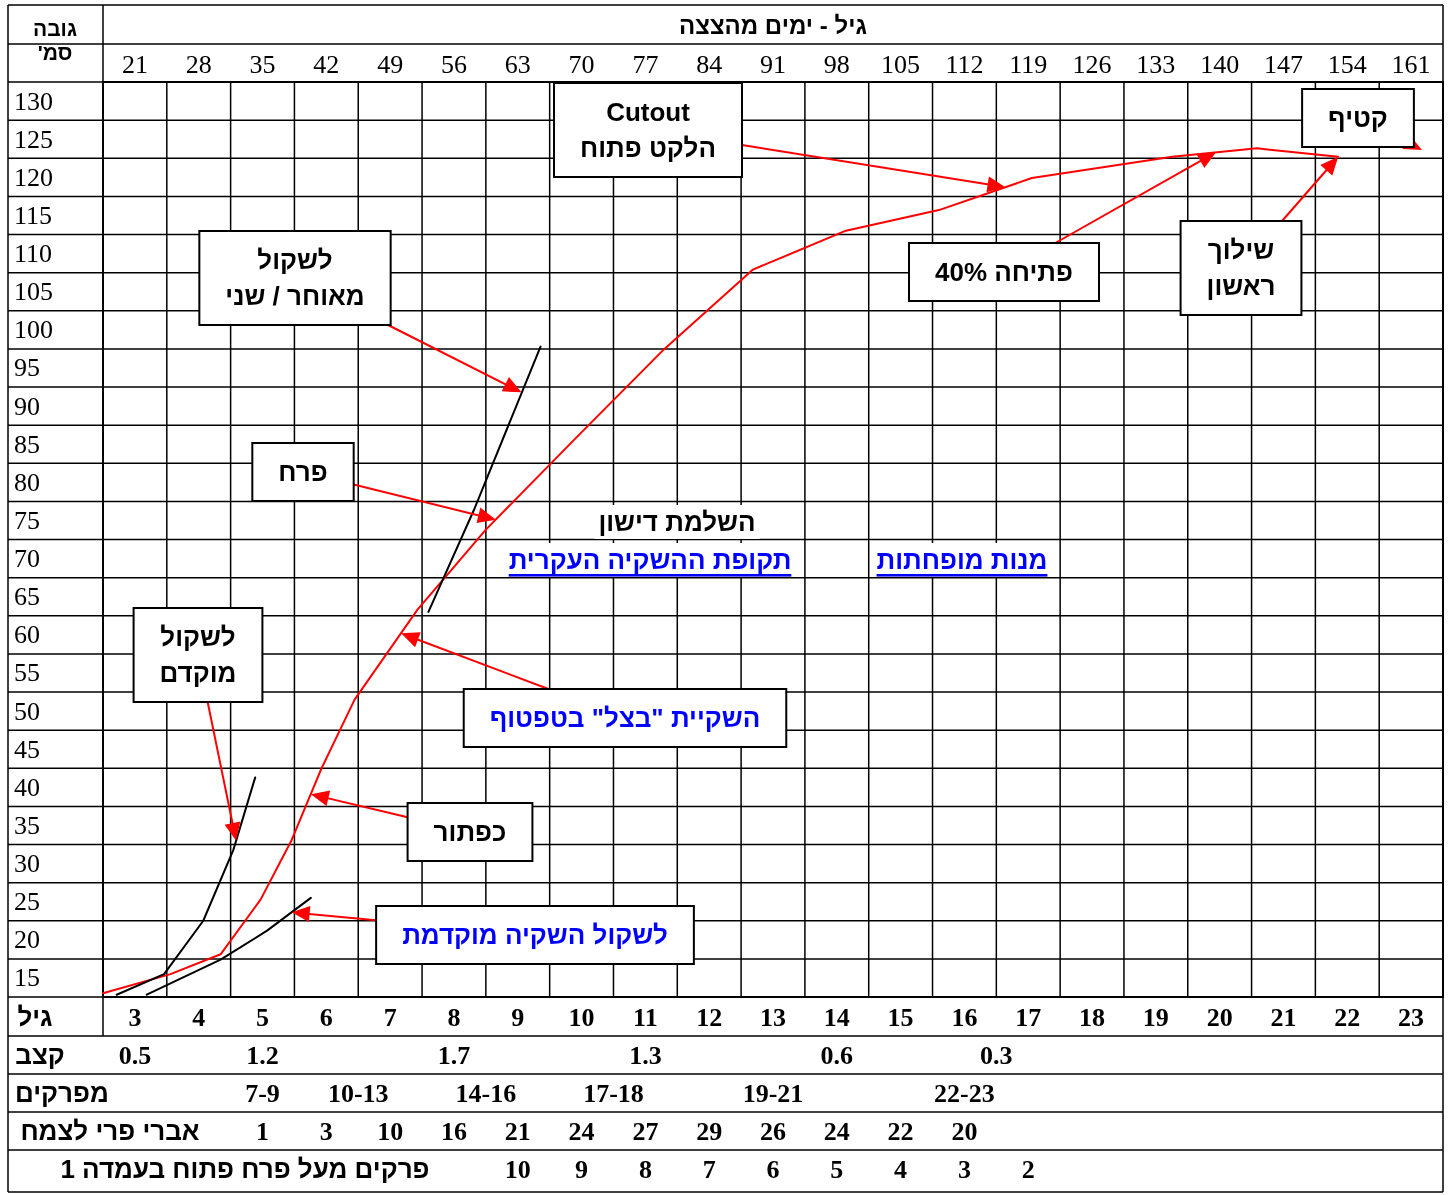 The height and width of the screenshot is (1195, 1451). I want to click on text: 0.6, so click(837, 1055).